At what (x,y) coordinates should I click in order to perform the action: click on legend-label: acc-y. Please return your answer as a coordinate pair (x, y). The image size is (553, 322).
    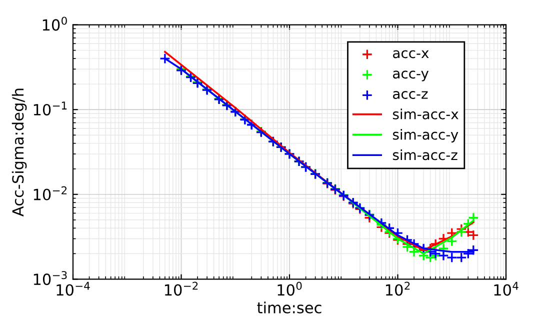
    Looking at the image, I should click on (411, 76).